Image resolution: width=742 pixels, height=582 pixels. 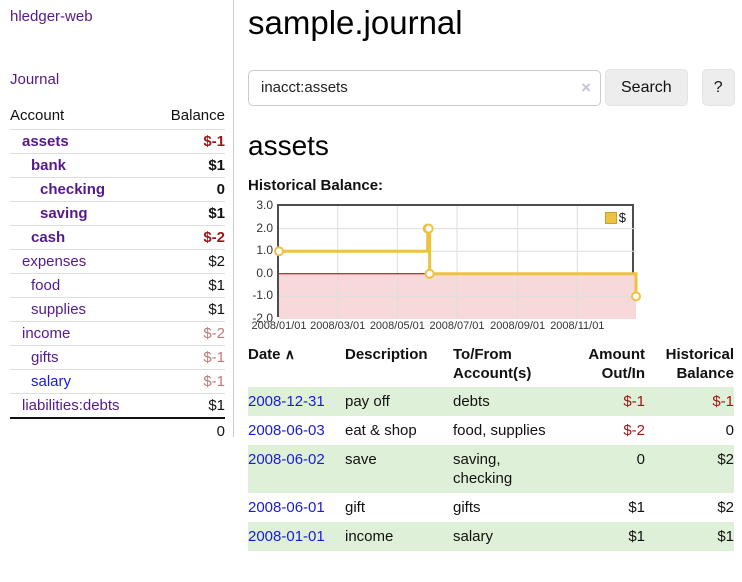 What do you see at coordinates (424, 87) in the screenshot?
I see `search-input` at bounding box center [424, 87].